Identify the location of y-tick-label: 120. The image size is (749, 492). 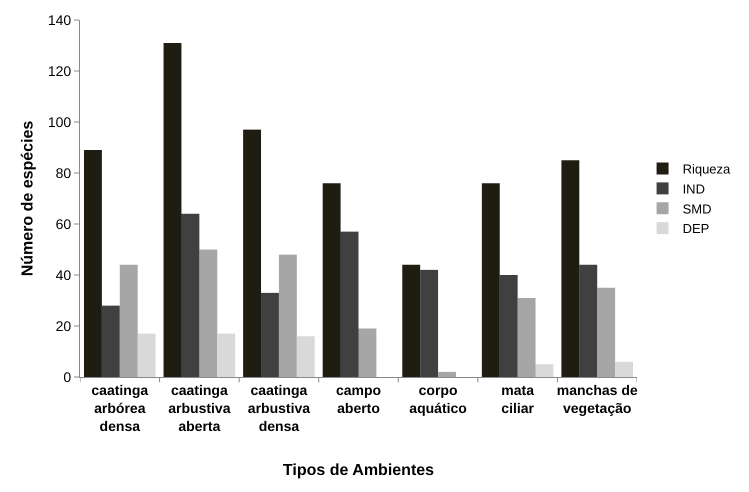
(60, 70).